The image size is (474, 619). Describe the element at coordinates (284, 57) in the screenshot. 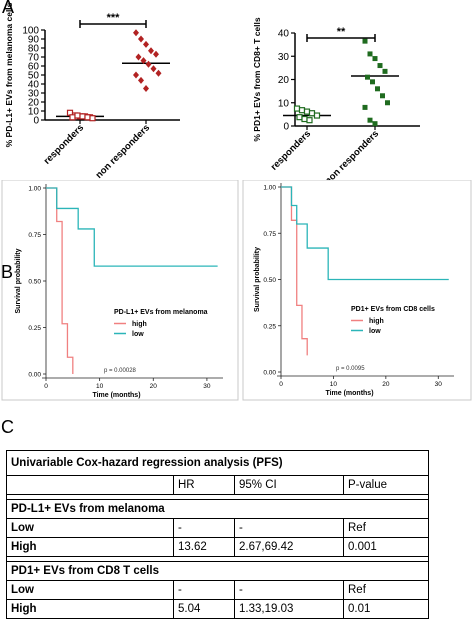

I see `y-tick-label: 30` at that location.